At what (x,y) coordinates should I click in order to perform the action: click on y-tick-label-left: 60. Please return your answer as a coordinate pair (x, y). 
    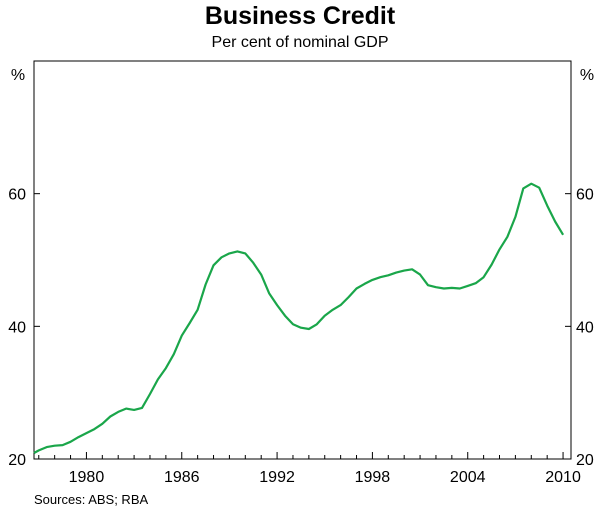
    Looking at the image, I should click on (17, 195).